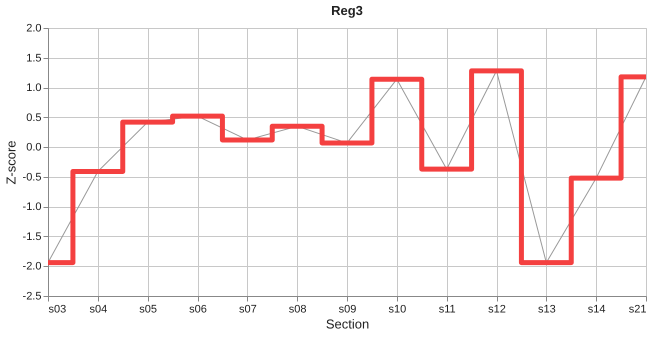  I want to click on chart-title: Reg3, so click(347, 10).